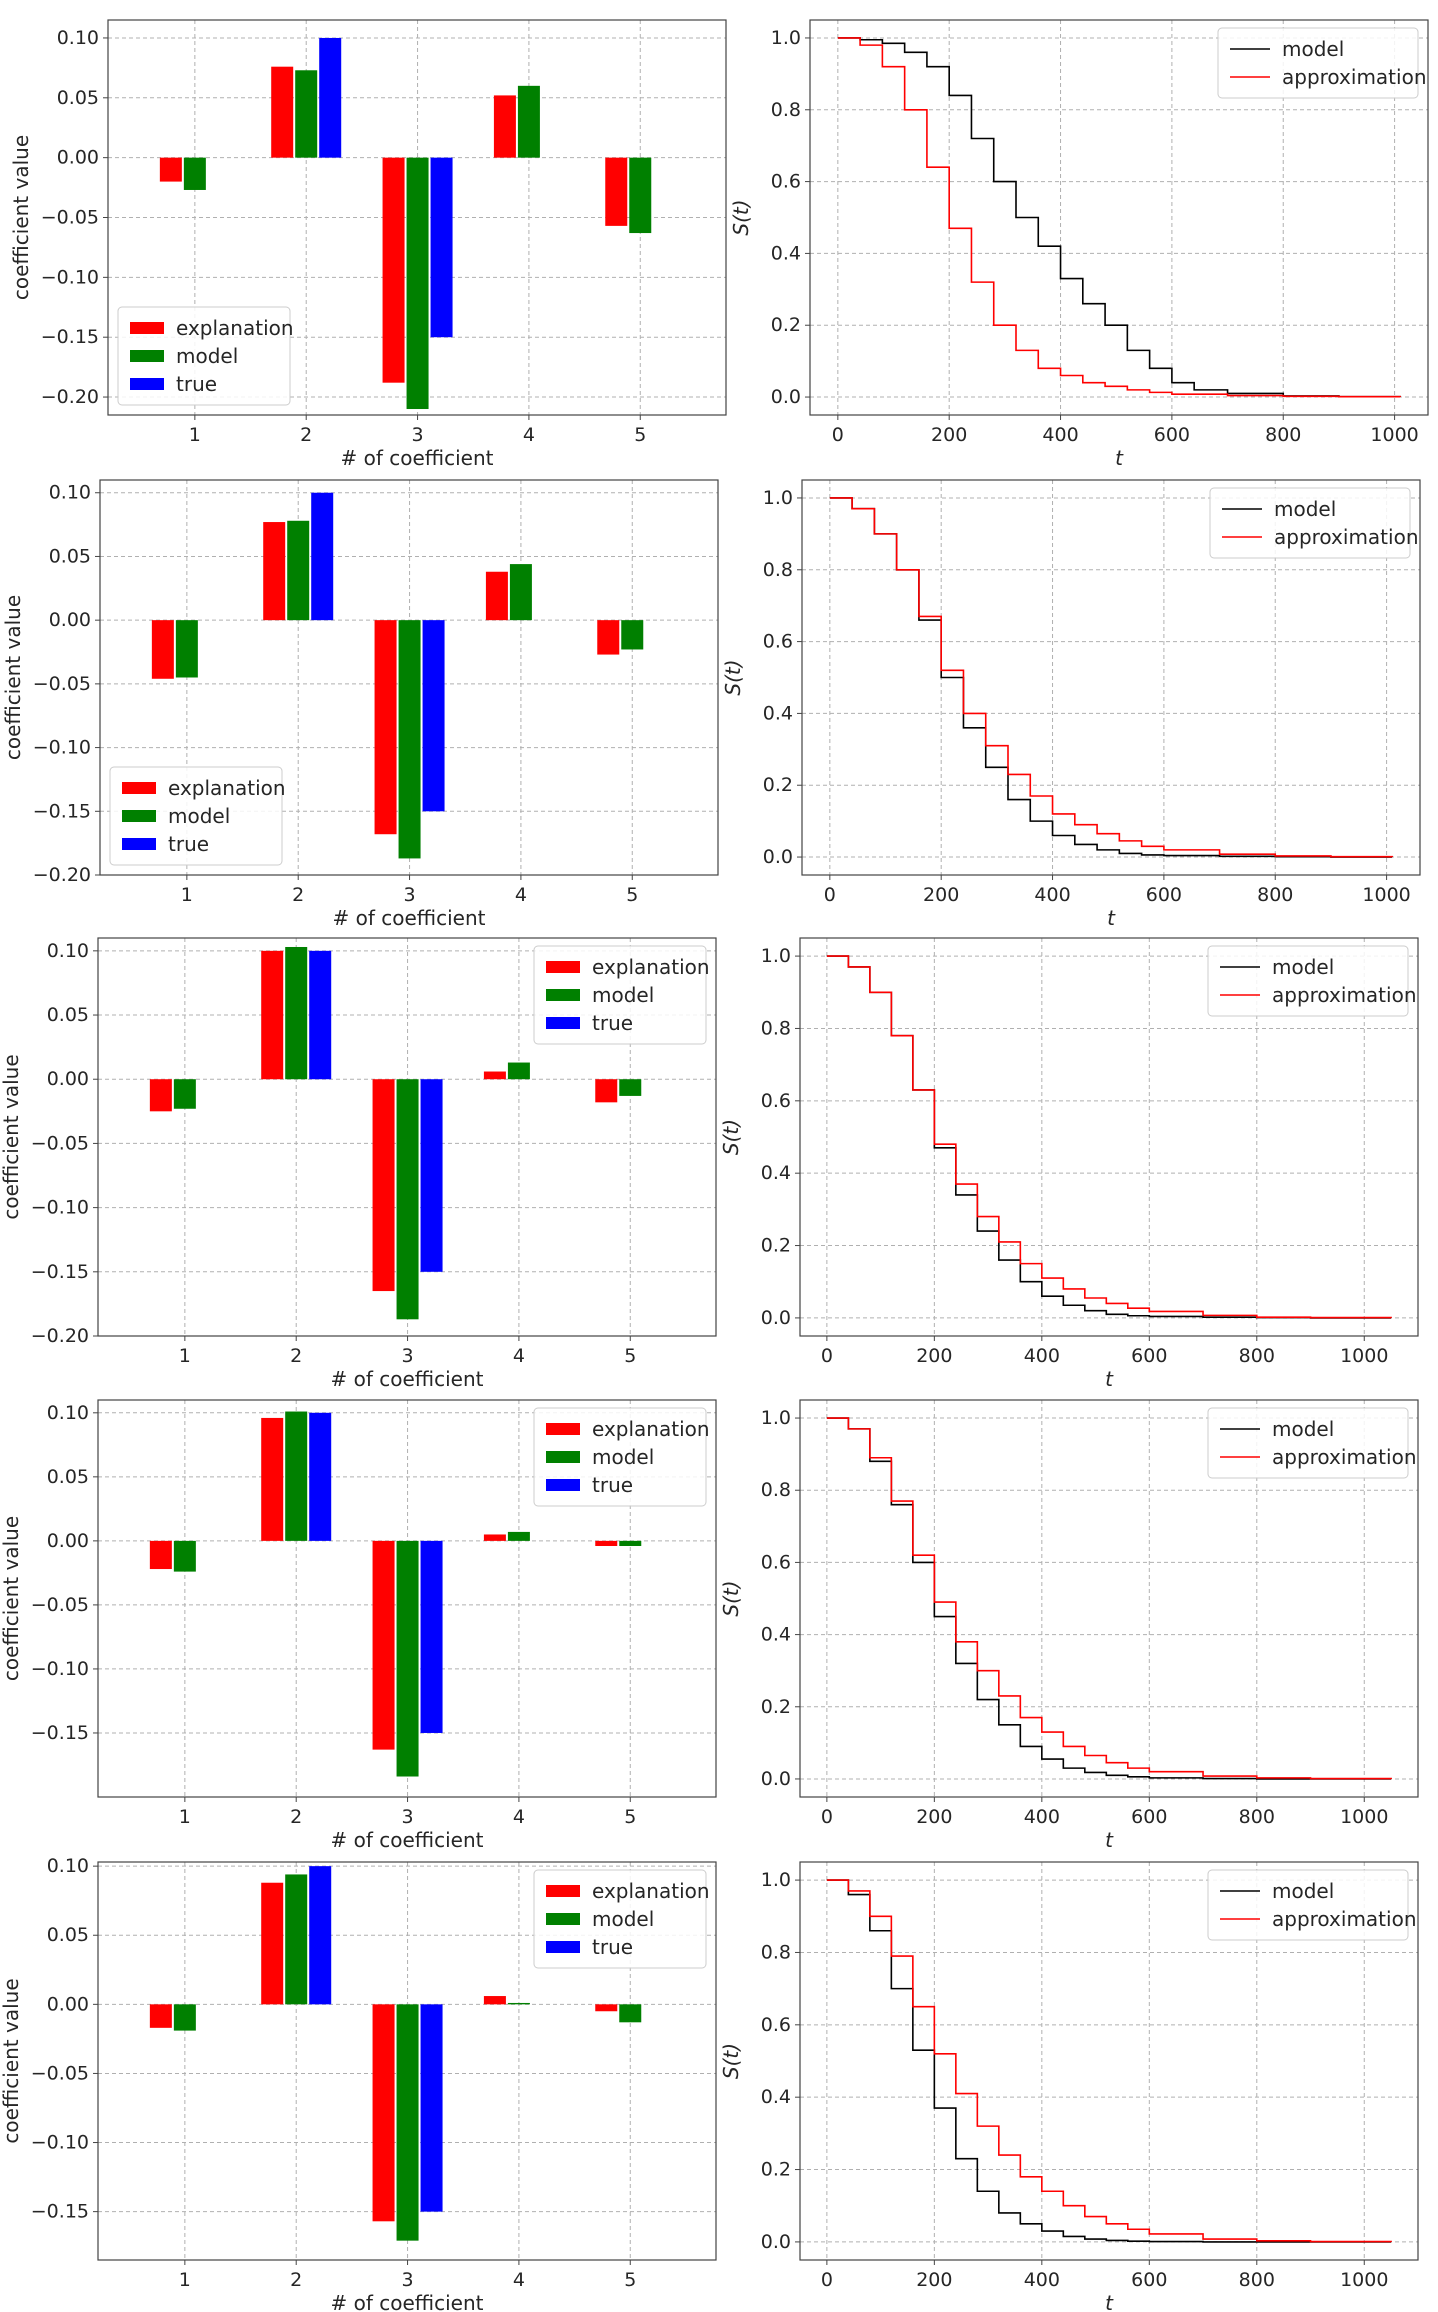 This screenshot has width=1438, height=2312. I want to click on x-axis-label: t, so click(1109, 1840).